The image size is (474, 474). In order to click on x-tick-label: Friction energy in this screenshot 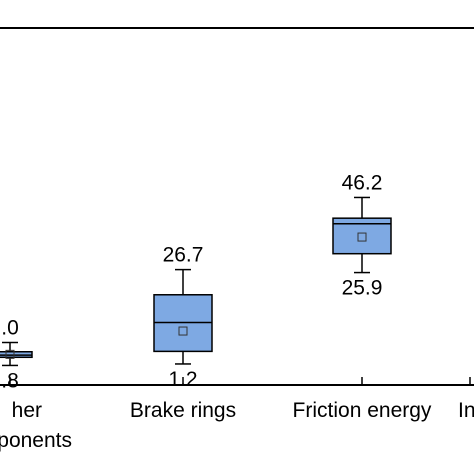, I will do `click(362, 410)`.